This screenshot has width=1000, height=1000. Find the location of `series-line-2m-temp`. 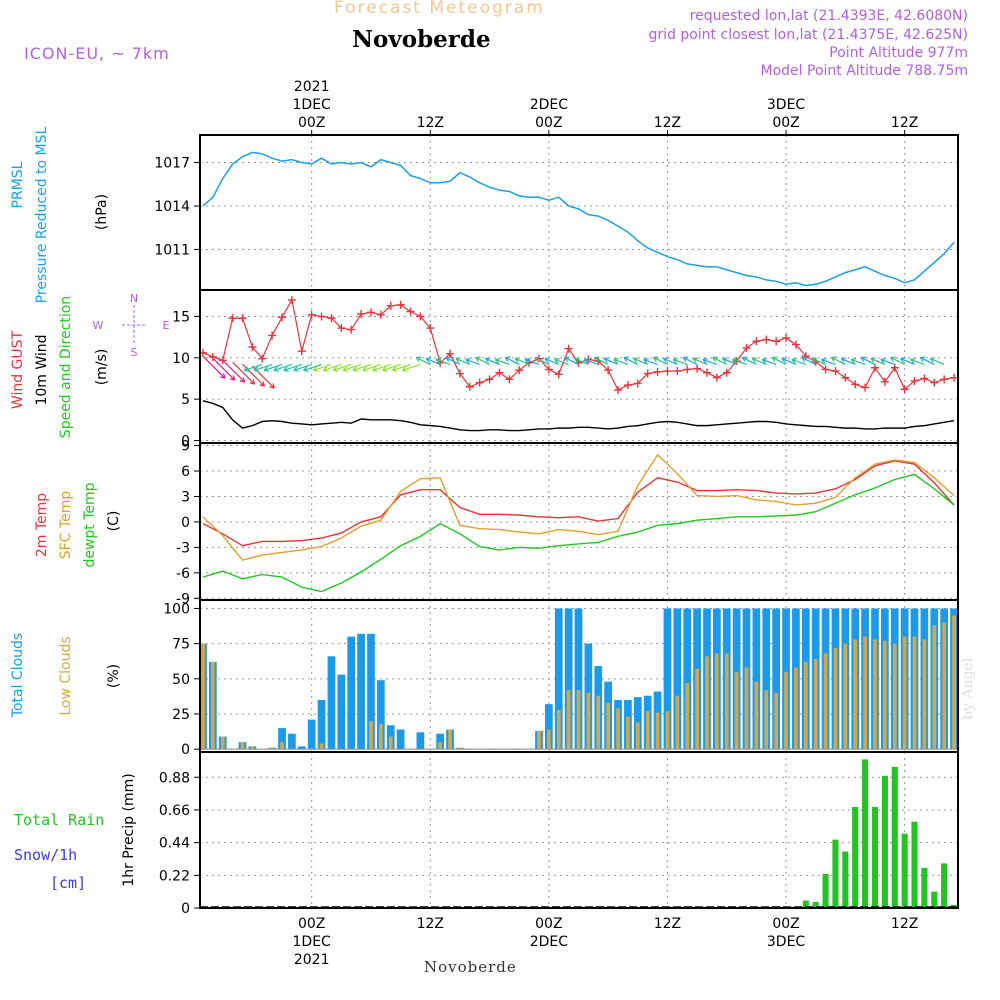

series-line-2m-temp is located at coordinates (578, 503).